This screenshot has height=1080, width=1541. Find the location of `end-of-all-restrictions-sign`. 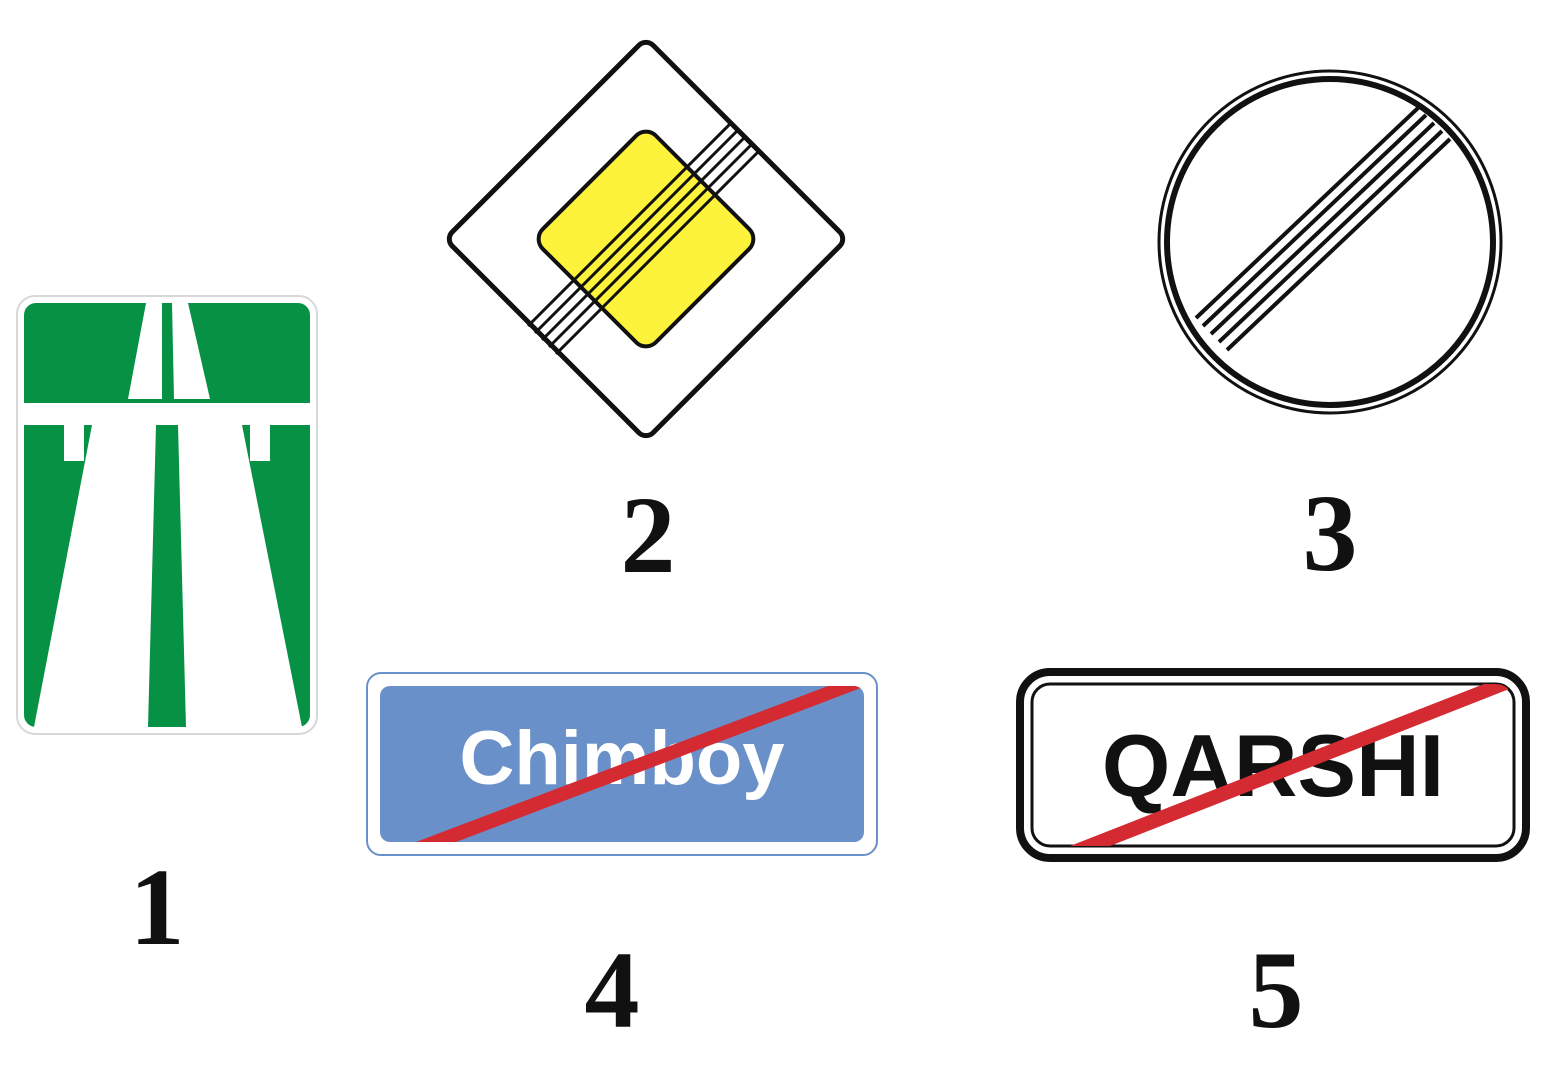

end-of-all-restrictions-sign is located at coordinates (1330, 242).